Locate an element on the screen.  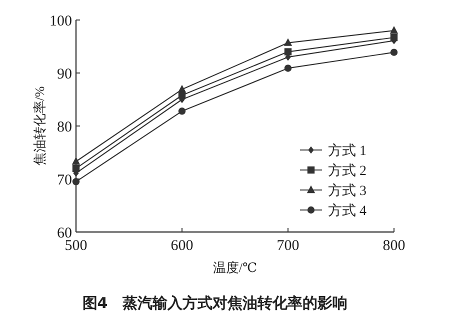
y-axis-title: 焦油转化率/% is located at coordinates (39, 126).